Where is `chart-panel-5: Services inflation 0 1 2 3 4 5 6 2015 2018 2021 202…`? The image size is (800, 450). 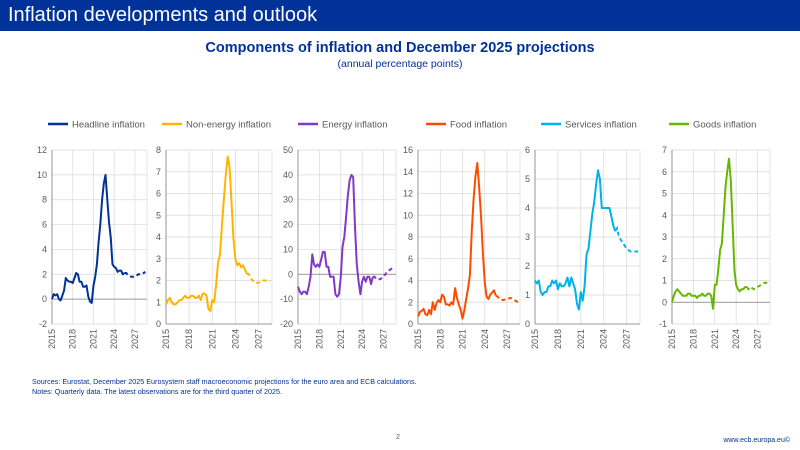
chart-panel-5: Services inflation 0 1 2 3 4 5 6 2015 2018 2021 202… is located at coordinates (583, 234).